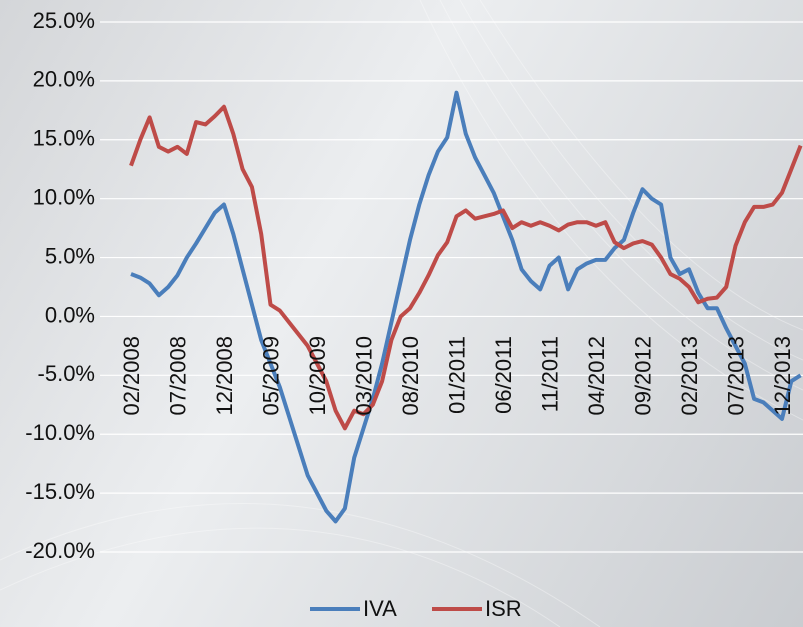 The height and width of the screenshot is (627, 803). I want to click on y-tick-label: 10.0%, so click(64, 196).